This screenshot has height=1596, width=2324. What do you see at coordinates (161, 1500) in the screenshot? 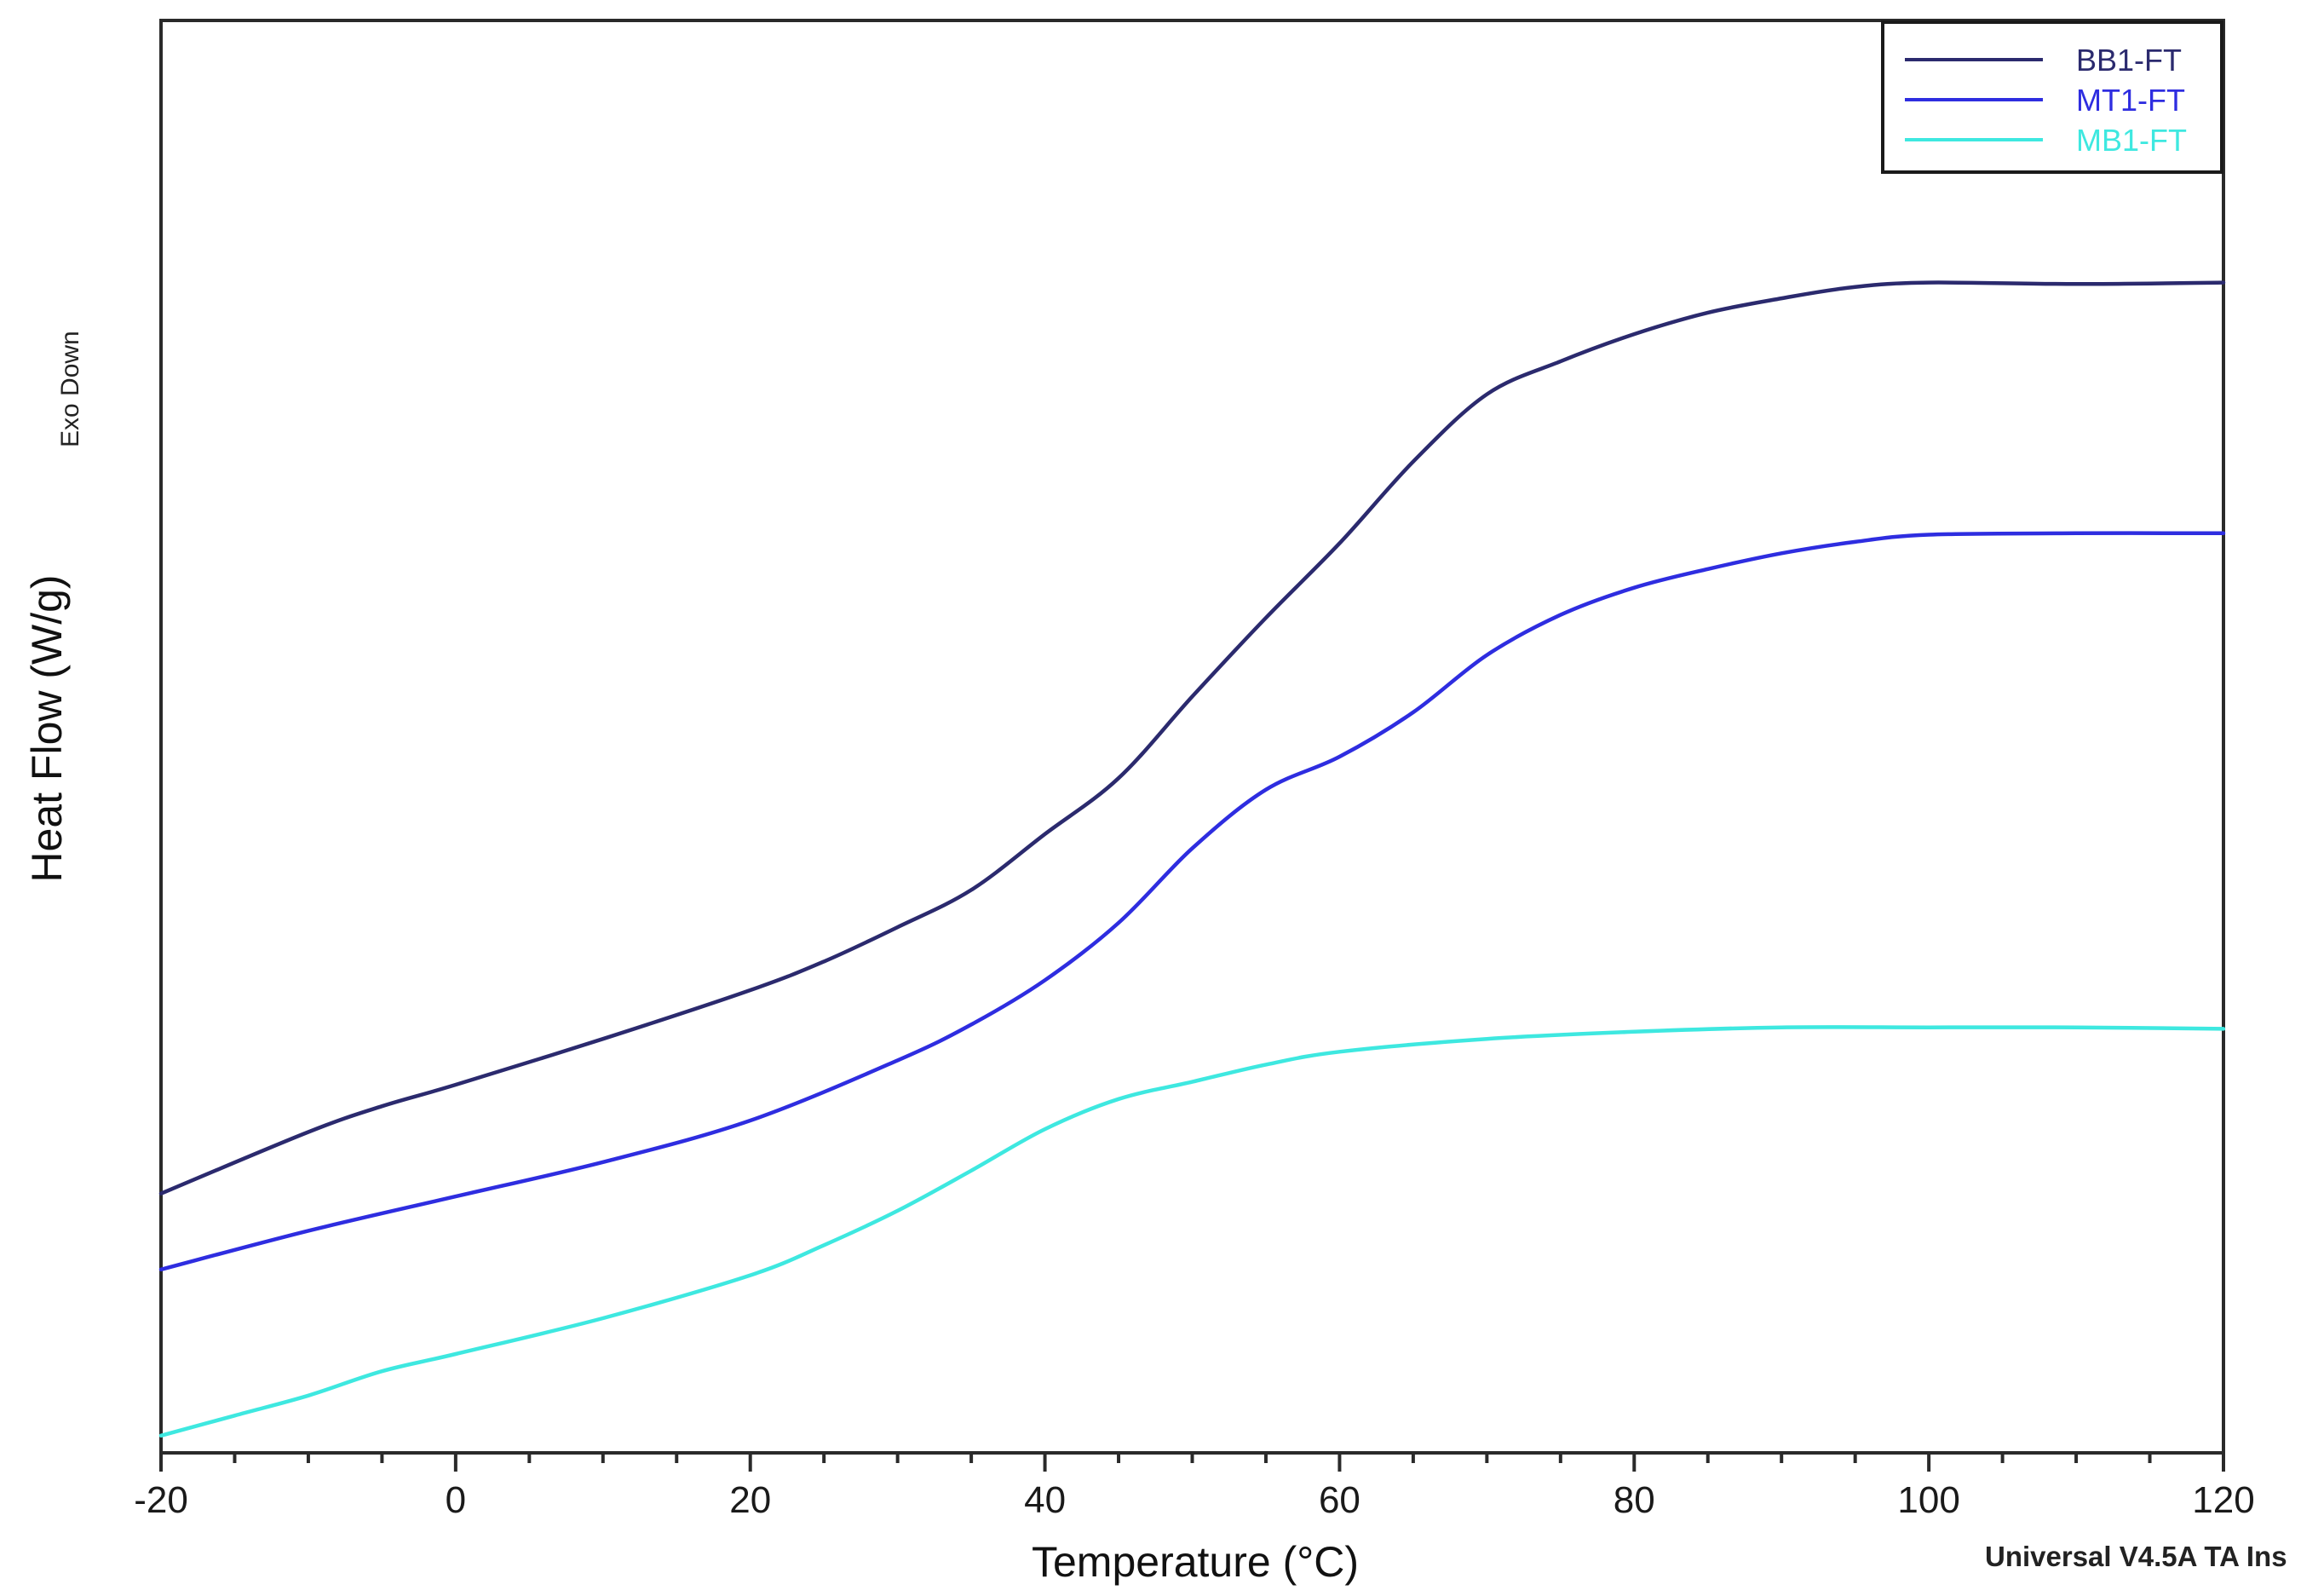
I see `x-tick-label: -20` at bounding box center [161, 1500].